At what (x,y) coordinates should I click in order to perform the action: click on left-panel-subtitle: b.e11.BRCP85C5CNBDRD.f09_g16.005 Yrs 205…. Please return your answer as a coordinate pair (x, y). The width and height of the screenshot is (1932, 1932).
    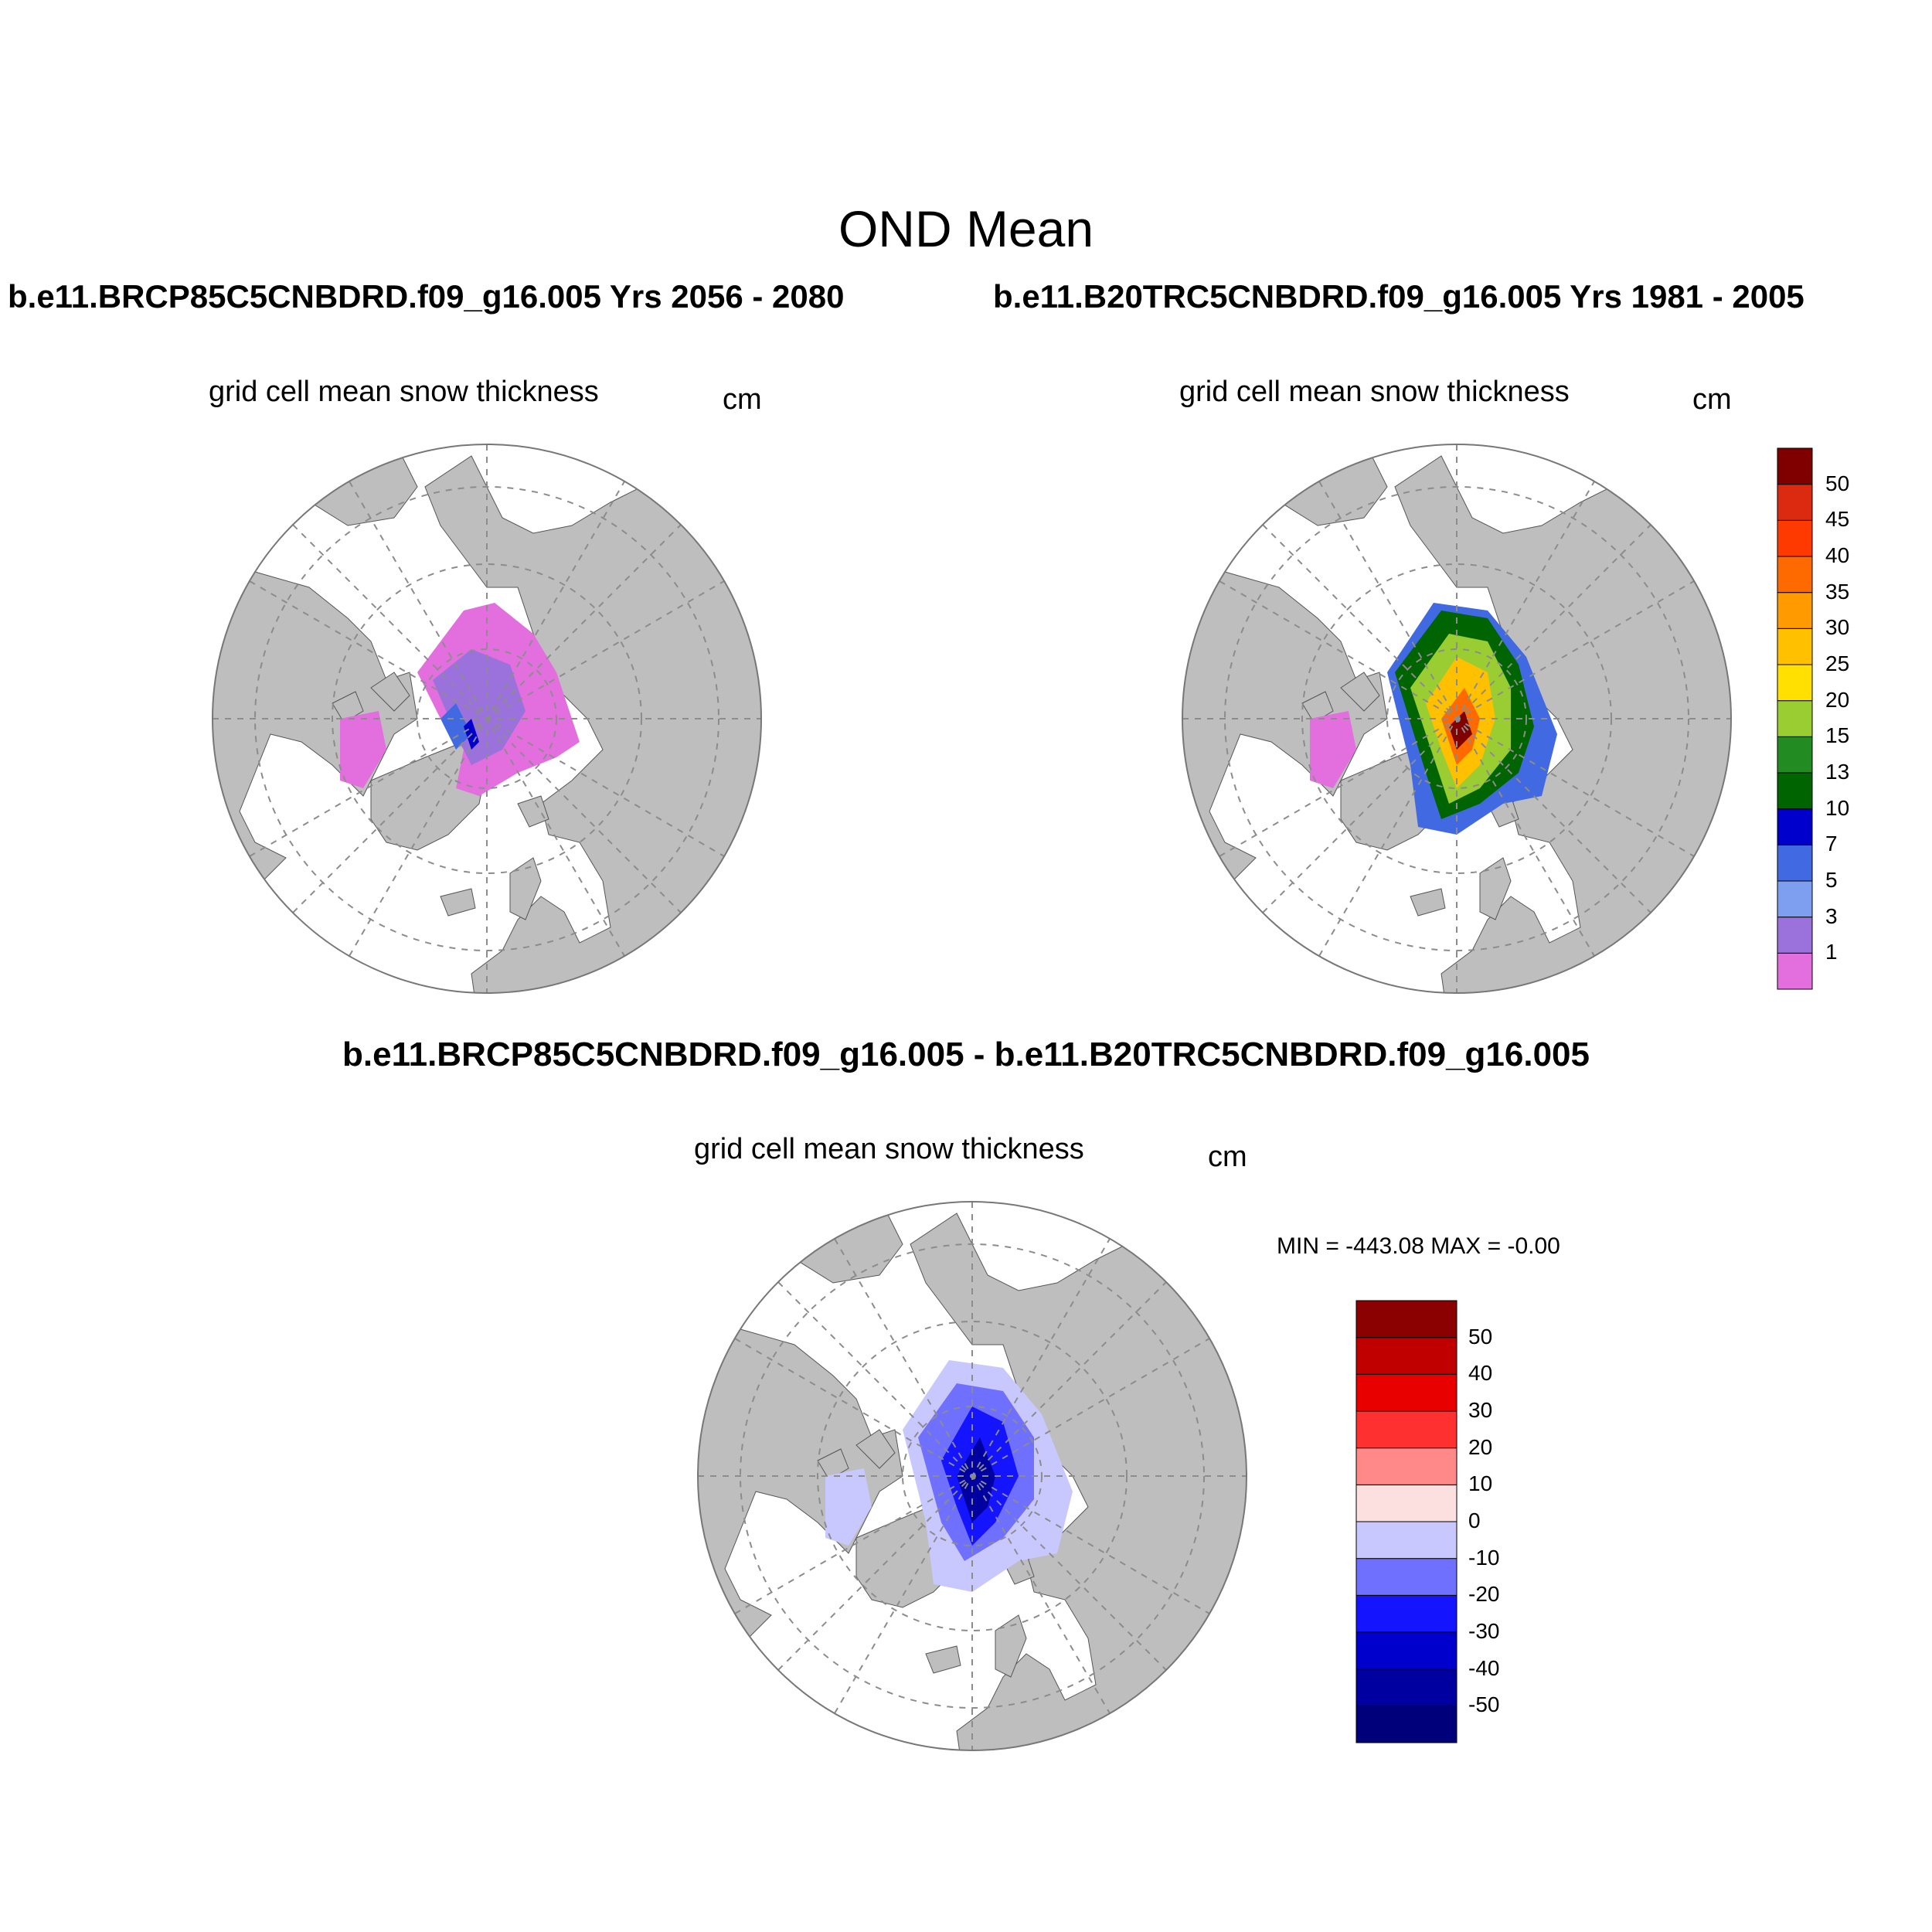
    Looking at the image, I should click on (427, 296).